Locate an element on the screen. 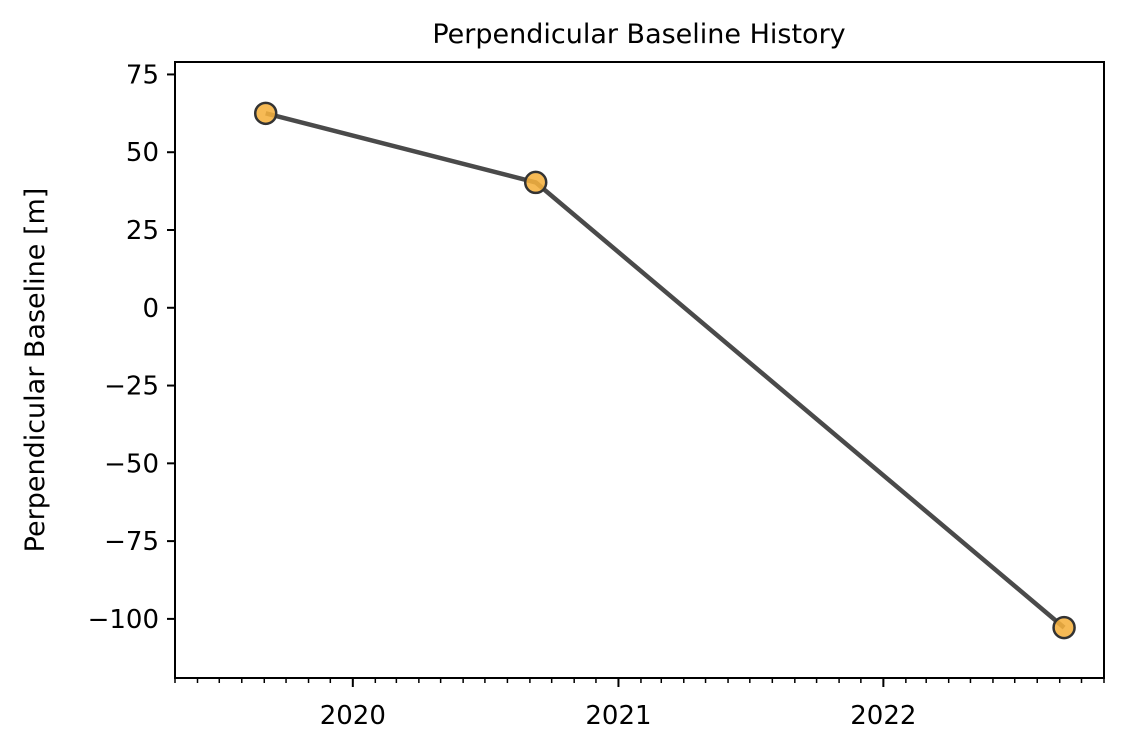 The width and height of the screenshot is (1125, 754). y-tick-label: 25 is located at coordinates (142, 231).